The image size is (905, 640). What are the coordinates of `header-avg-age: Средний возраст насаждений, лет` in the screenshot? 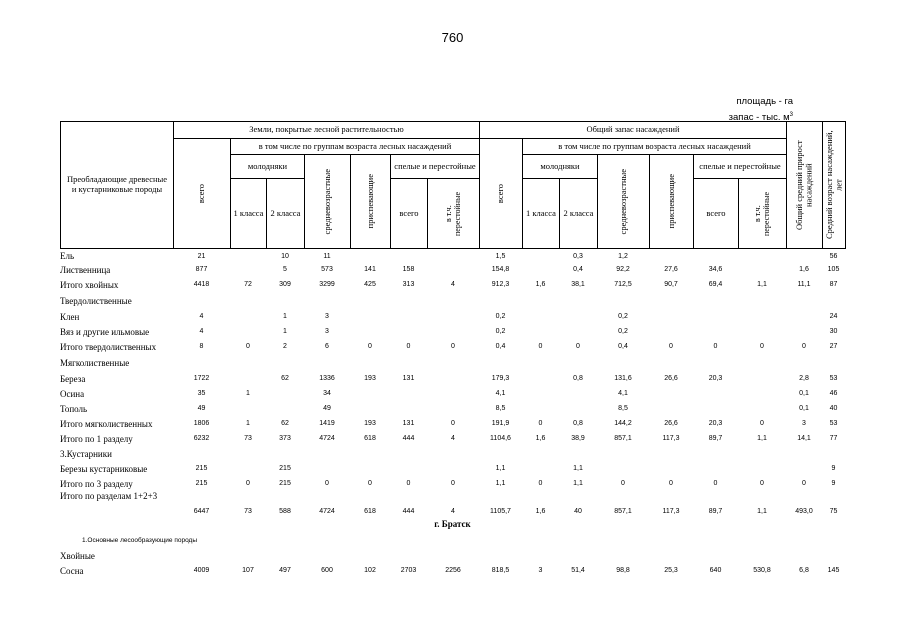 It's located at (834, 185).